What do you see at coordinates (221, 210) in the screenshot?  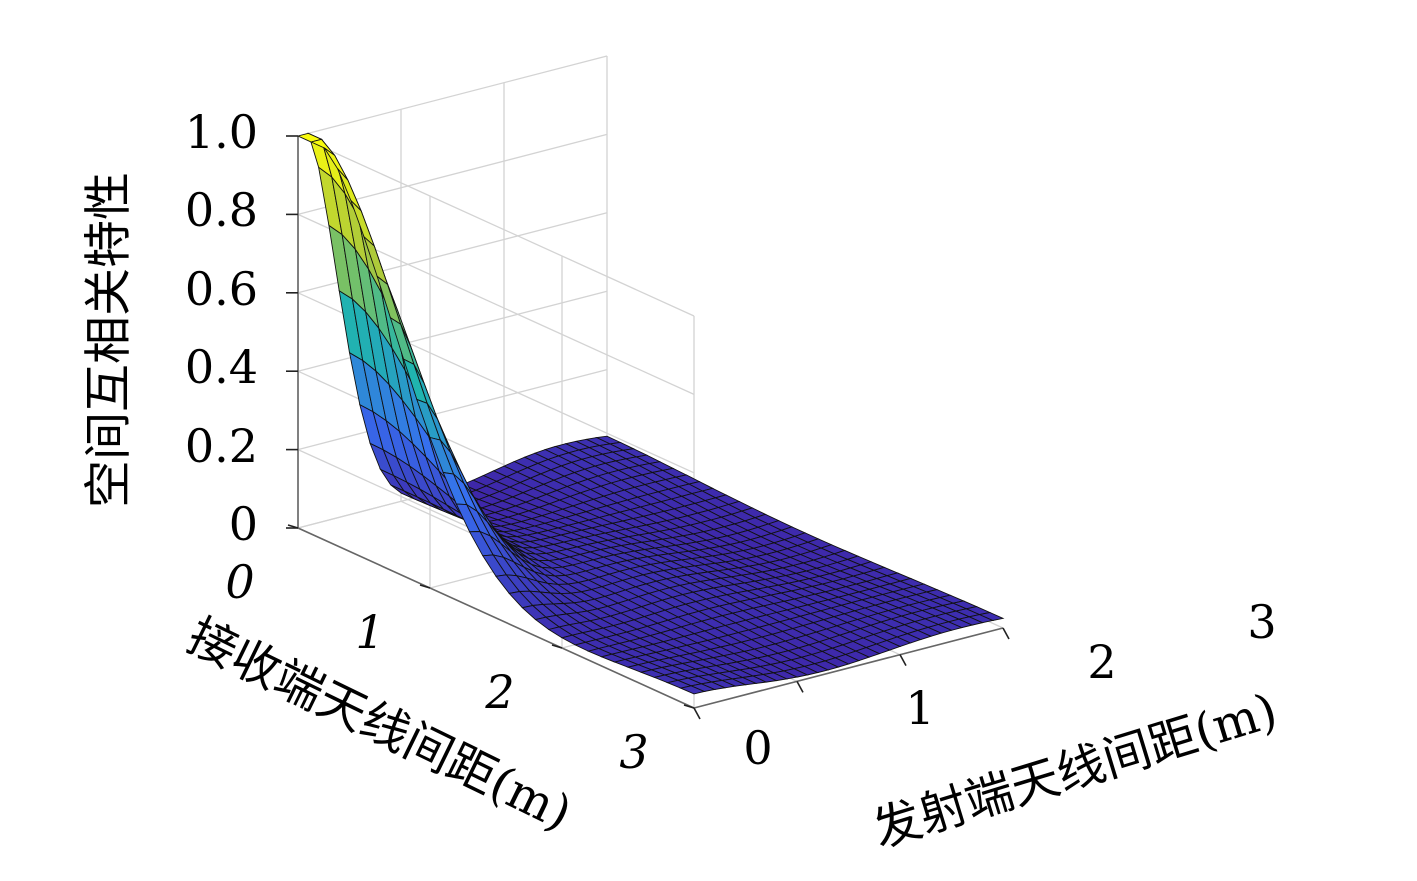 I see `z-tick-label-4: 0.8` at bounding box center [221, 210].